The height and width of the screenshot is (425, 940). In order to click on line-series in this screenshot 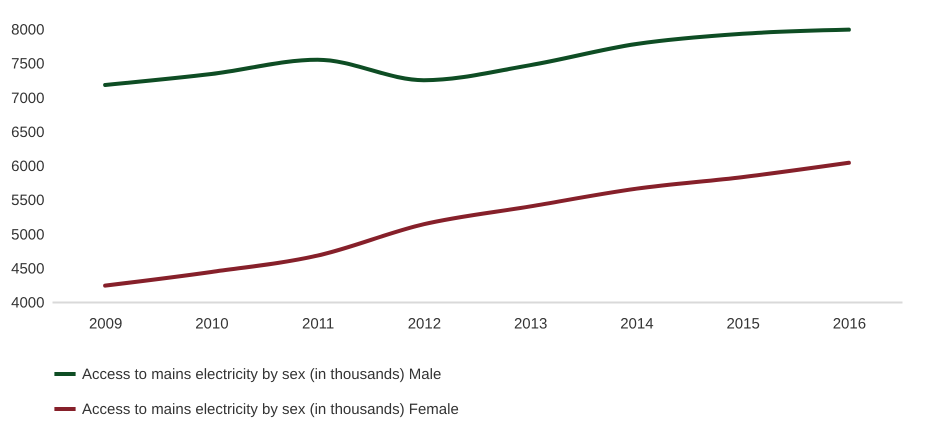, I will do `click(477, 57)`.